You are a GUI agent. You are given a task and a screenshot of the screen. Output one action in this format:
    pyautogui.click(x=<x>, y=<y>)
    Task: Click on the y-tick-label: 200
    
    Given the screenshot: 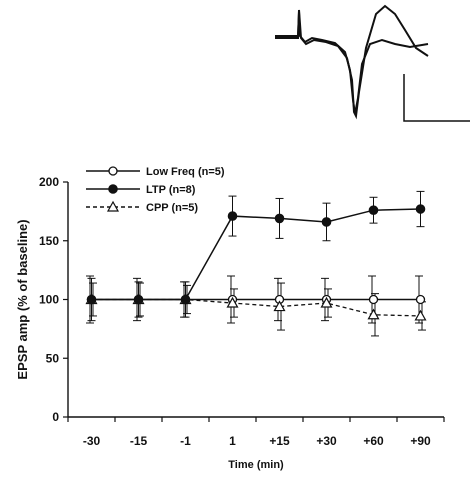 What is the action you would take?
    pyautogui.click(x=49, y=182)
    